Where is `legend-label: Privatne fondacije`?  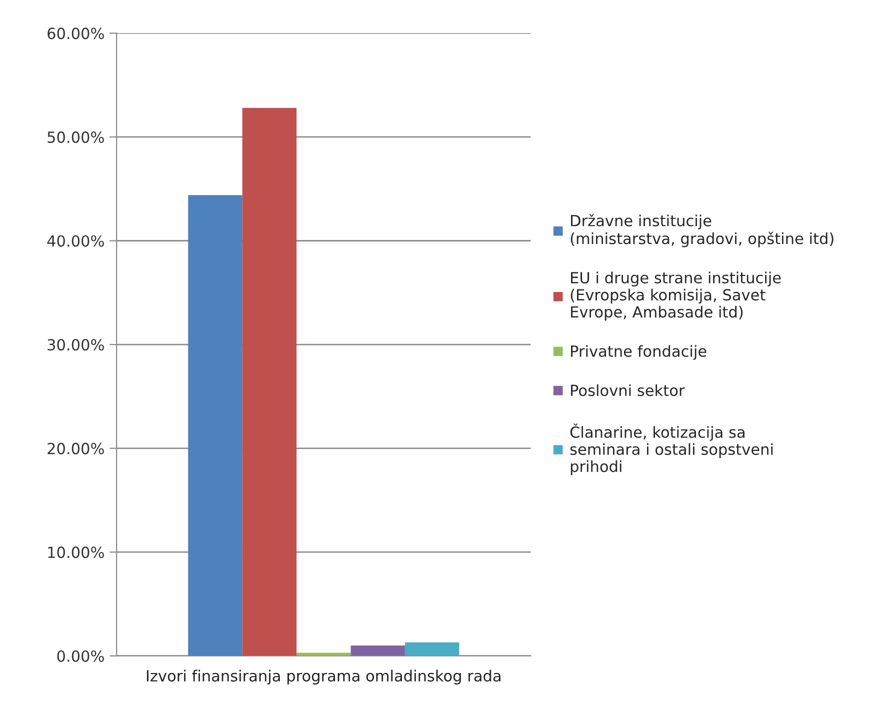 legend-label: Privatne fondacije is located at coordinates (638, 352).